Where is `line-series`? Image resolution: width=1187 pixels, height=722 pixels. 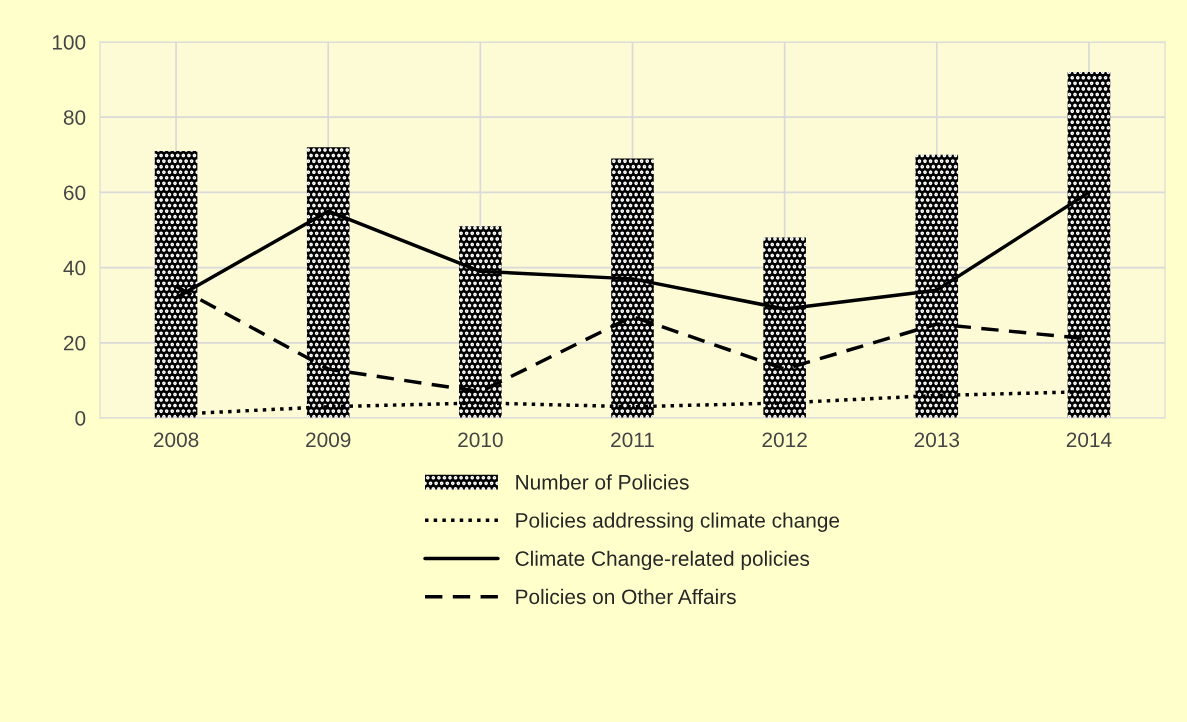 line-series is located at coordinates (632, 402).